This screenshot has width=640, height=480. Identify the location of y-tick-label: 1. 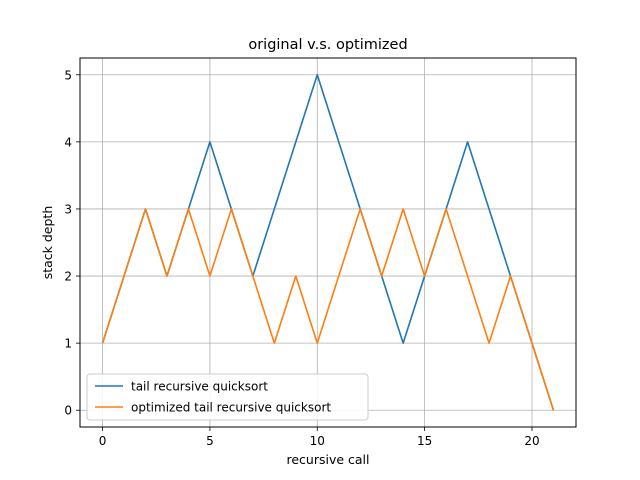
(68, 344).